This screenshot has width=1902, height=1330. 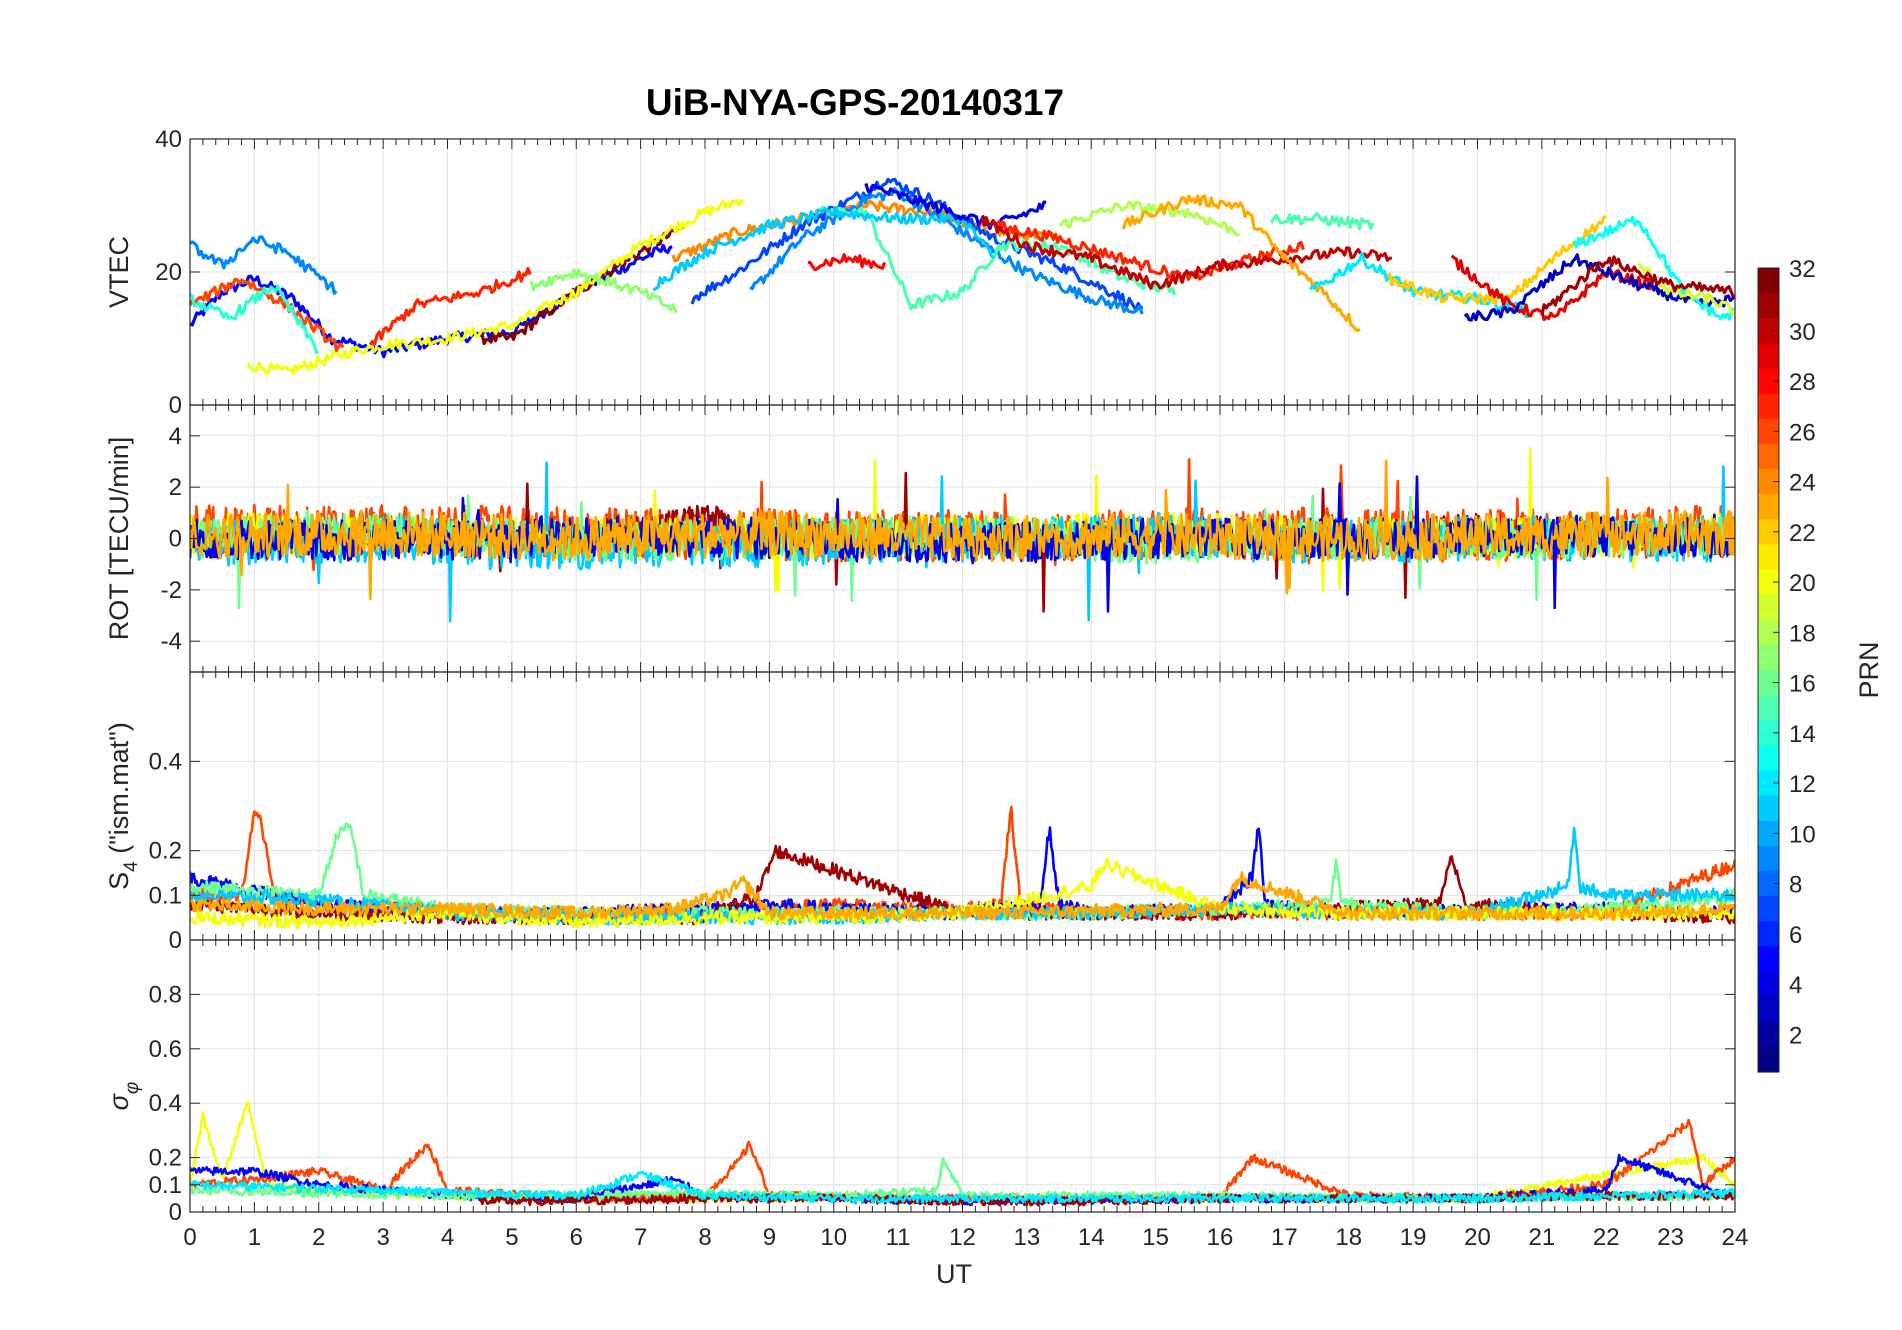 What do you see at coordinates (165, 761) in the screenshot?
I see `s4-y-tick-label: 0.4` at bounding box center [165, 761].